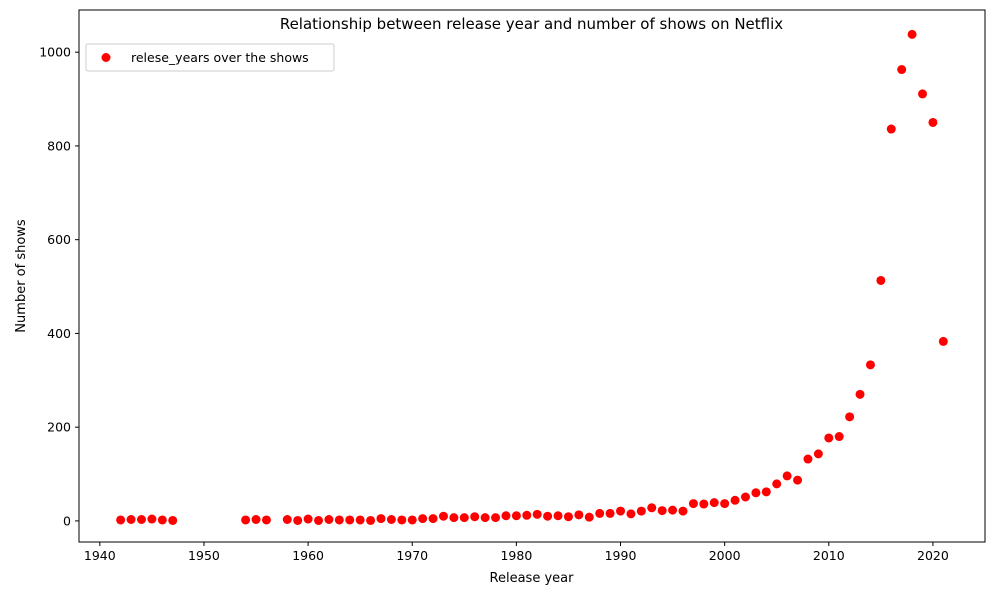 The height and width of the screenshot is (600, 1000). Describe the element at coordinates (204, 555) in the screenshot. I see `x-tick-label: 1950` at that location.